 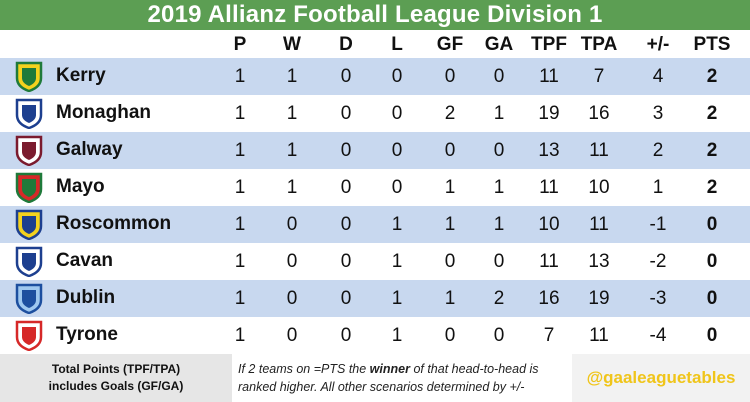 I want to click on column-header-total-points-against: TPA, so click(x=599, y=44).